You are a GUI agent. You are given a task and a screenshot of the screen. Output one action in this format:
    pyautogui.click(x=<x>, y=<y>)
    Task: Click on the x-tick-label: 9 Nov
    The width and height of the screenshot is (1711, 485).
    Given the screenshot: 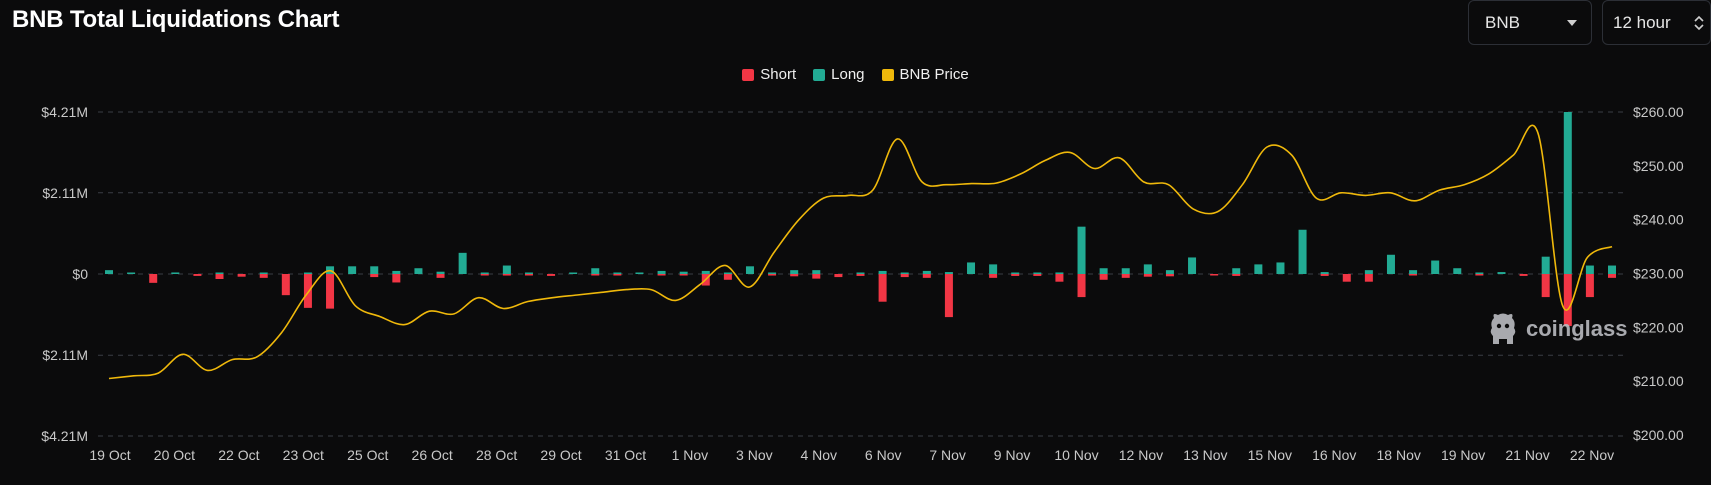 What is the action you would take?
    pyautogui.click(x=1012, y=455)
    